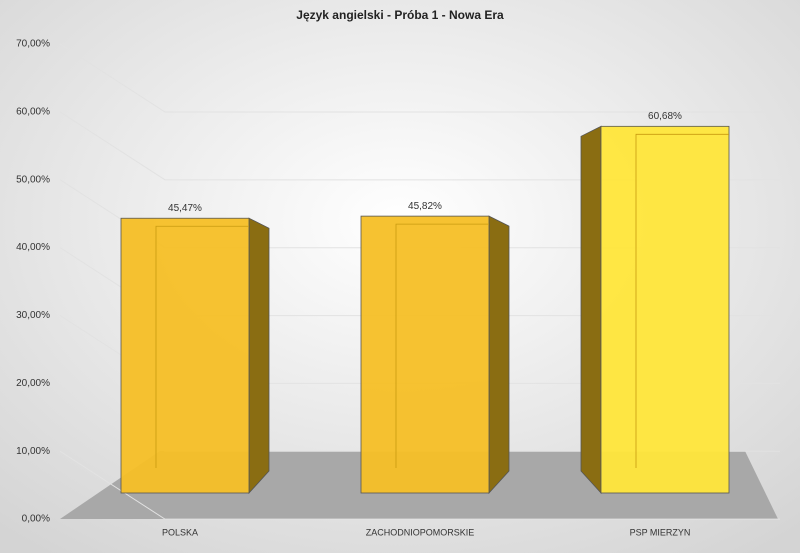 Image resolution: width=800 pixels, height=553 pixels. Describe the element at coordinates (33, 111) in the screenshot. I see `y-tick-label: 60,00%` at that location.